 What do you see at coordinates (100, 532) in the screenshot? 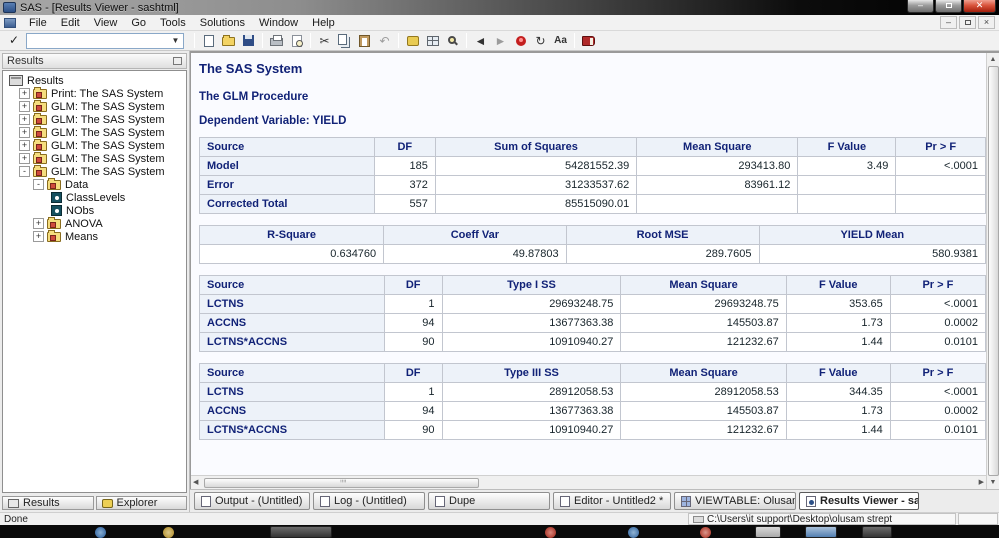
I see `start-orb-icon` at bounding box center [100, 532].